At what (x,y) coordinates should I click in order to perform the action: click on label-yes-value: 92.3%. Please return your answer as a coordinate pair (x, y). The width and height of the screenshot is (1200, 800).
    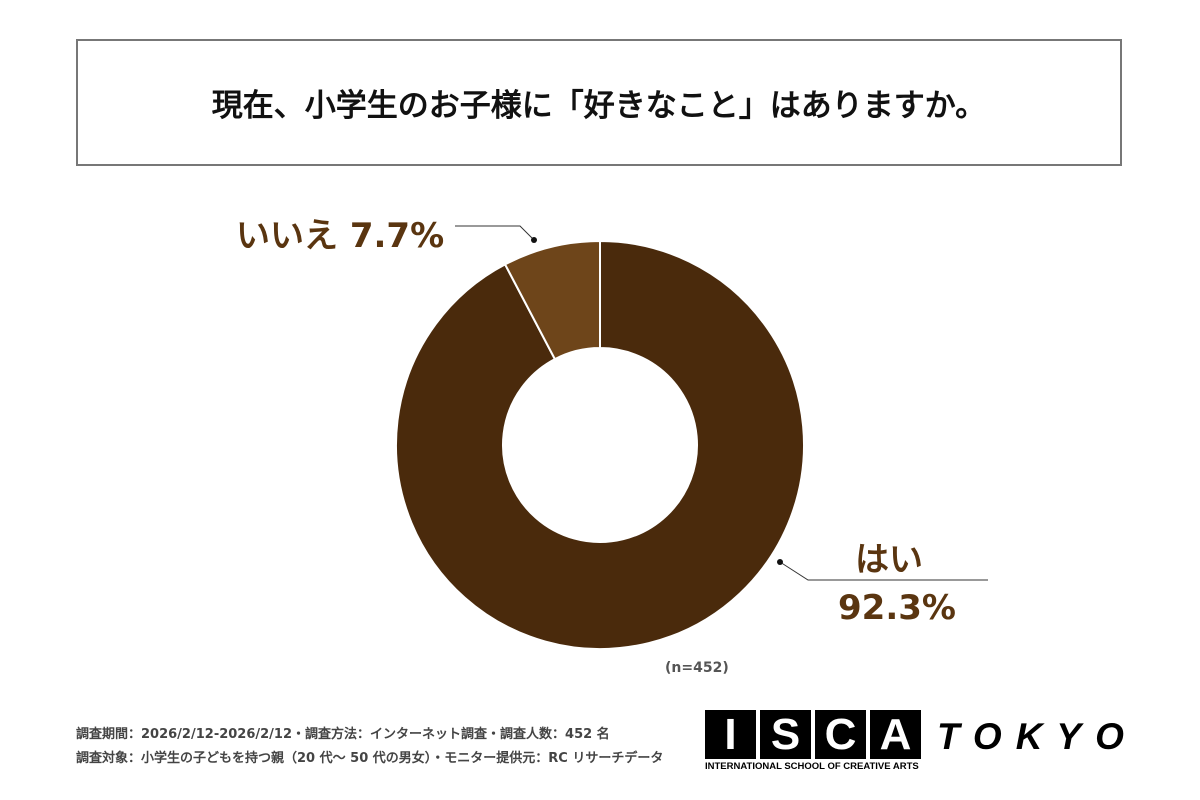
    Looking at the image, I should click on (897, 608).